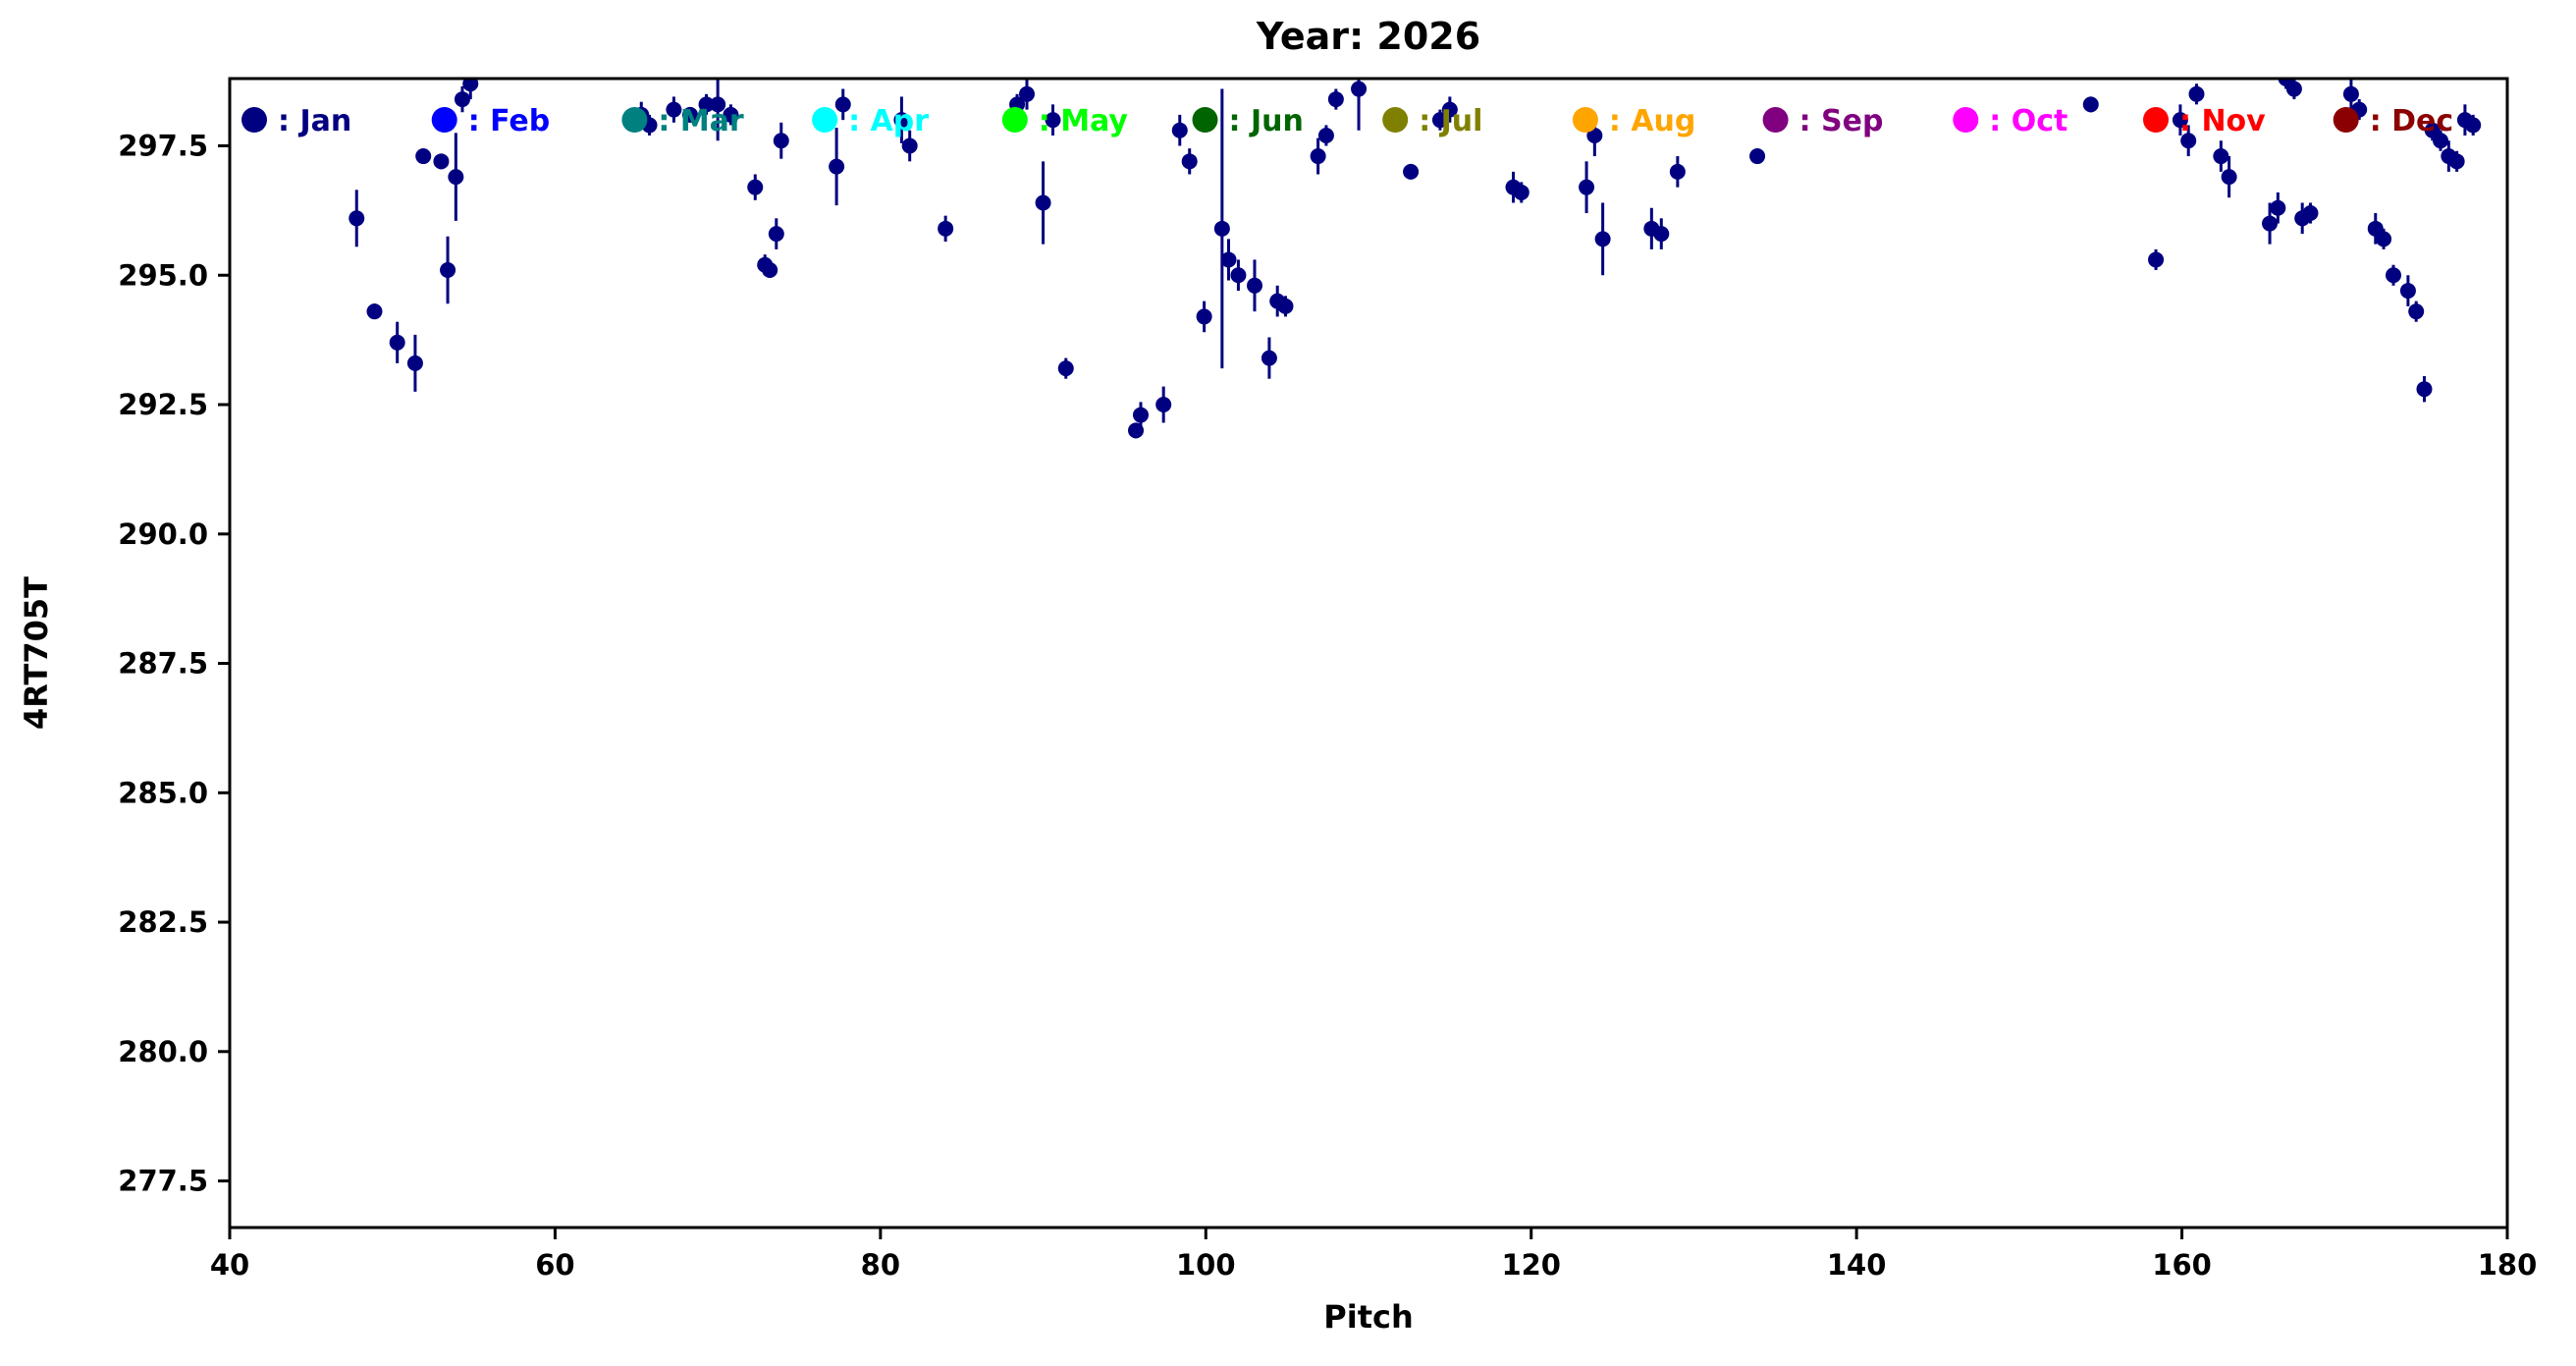 The width and height of the screenshot is (2576, 1366). What do you see at coordinates (1084, 121) in the screenshot?
I see `legend-label: : May` at bounding box center [1084, 121].